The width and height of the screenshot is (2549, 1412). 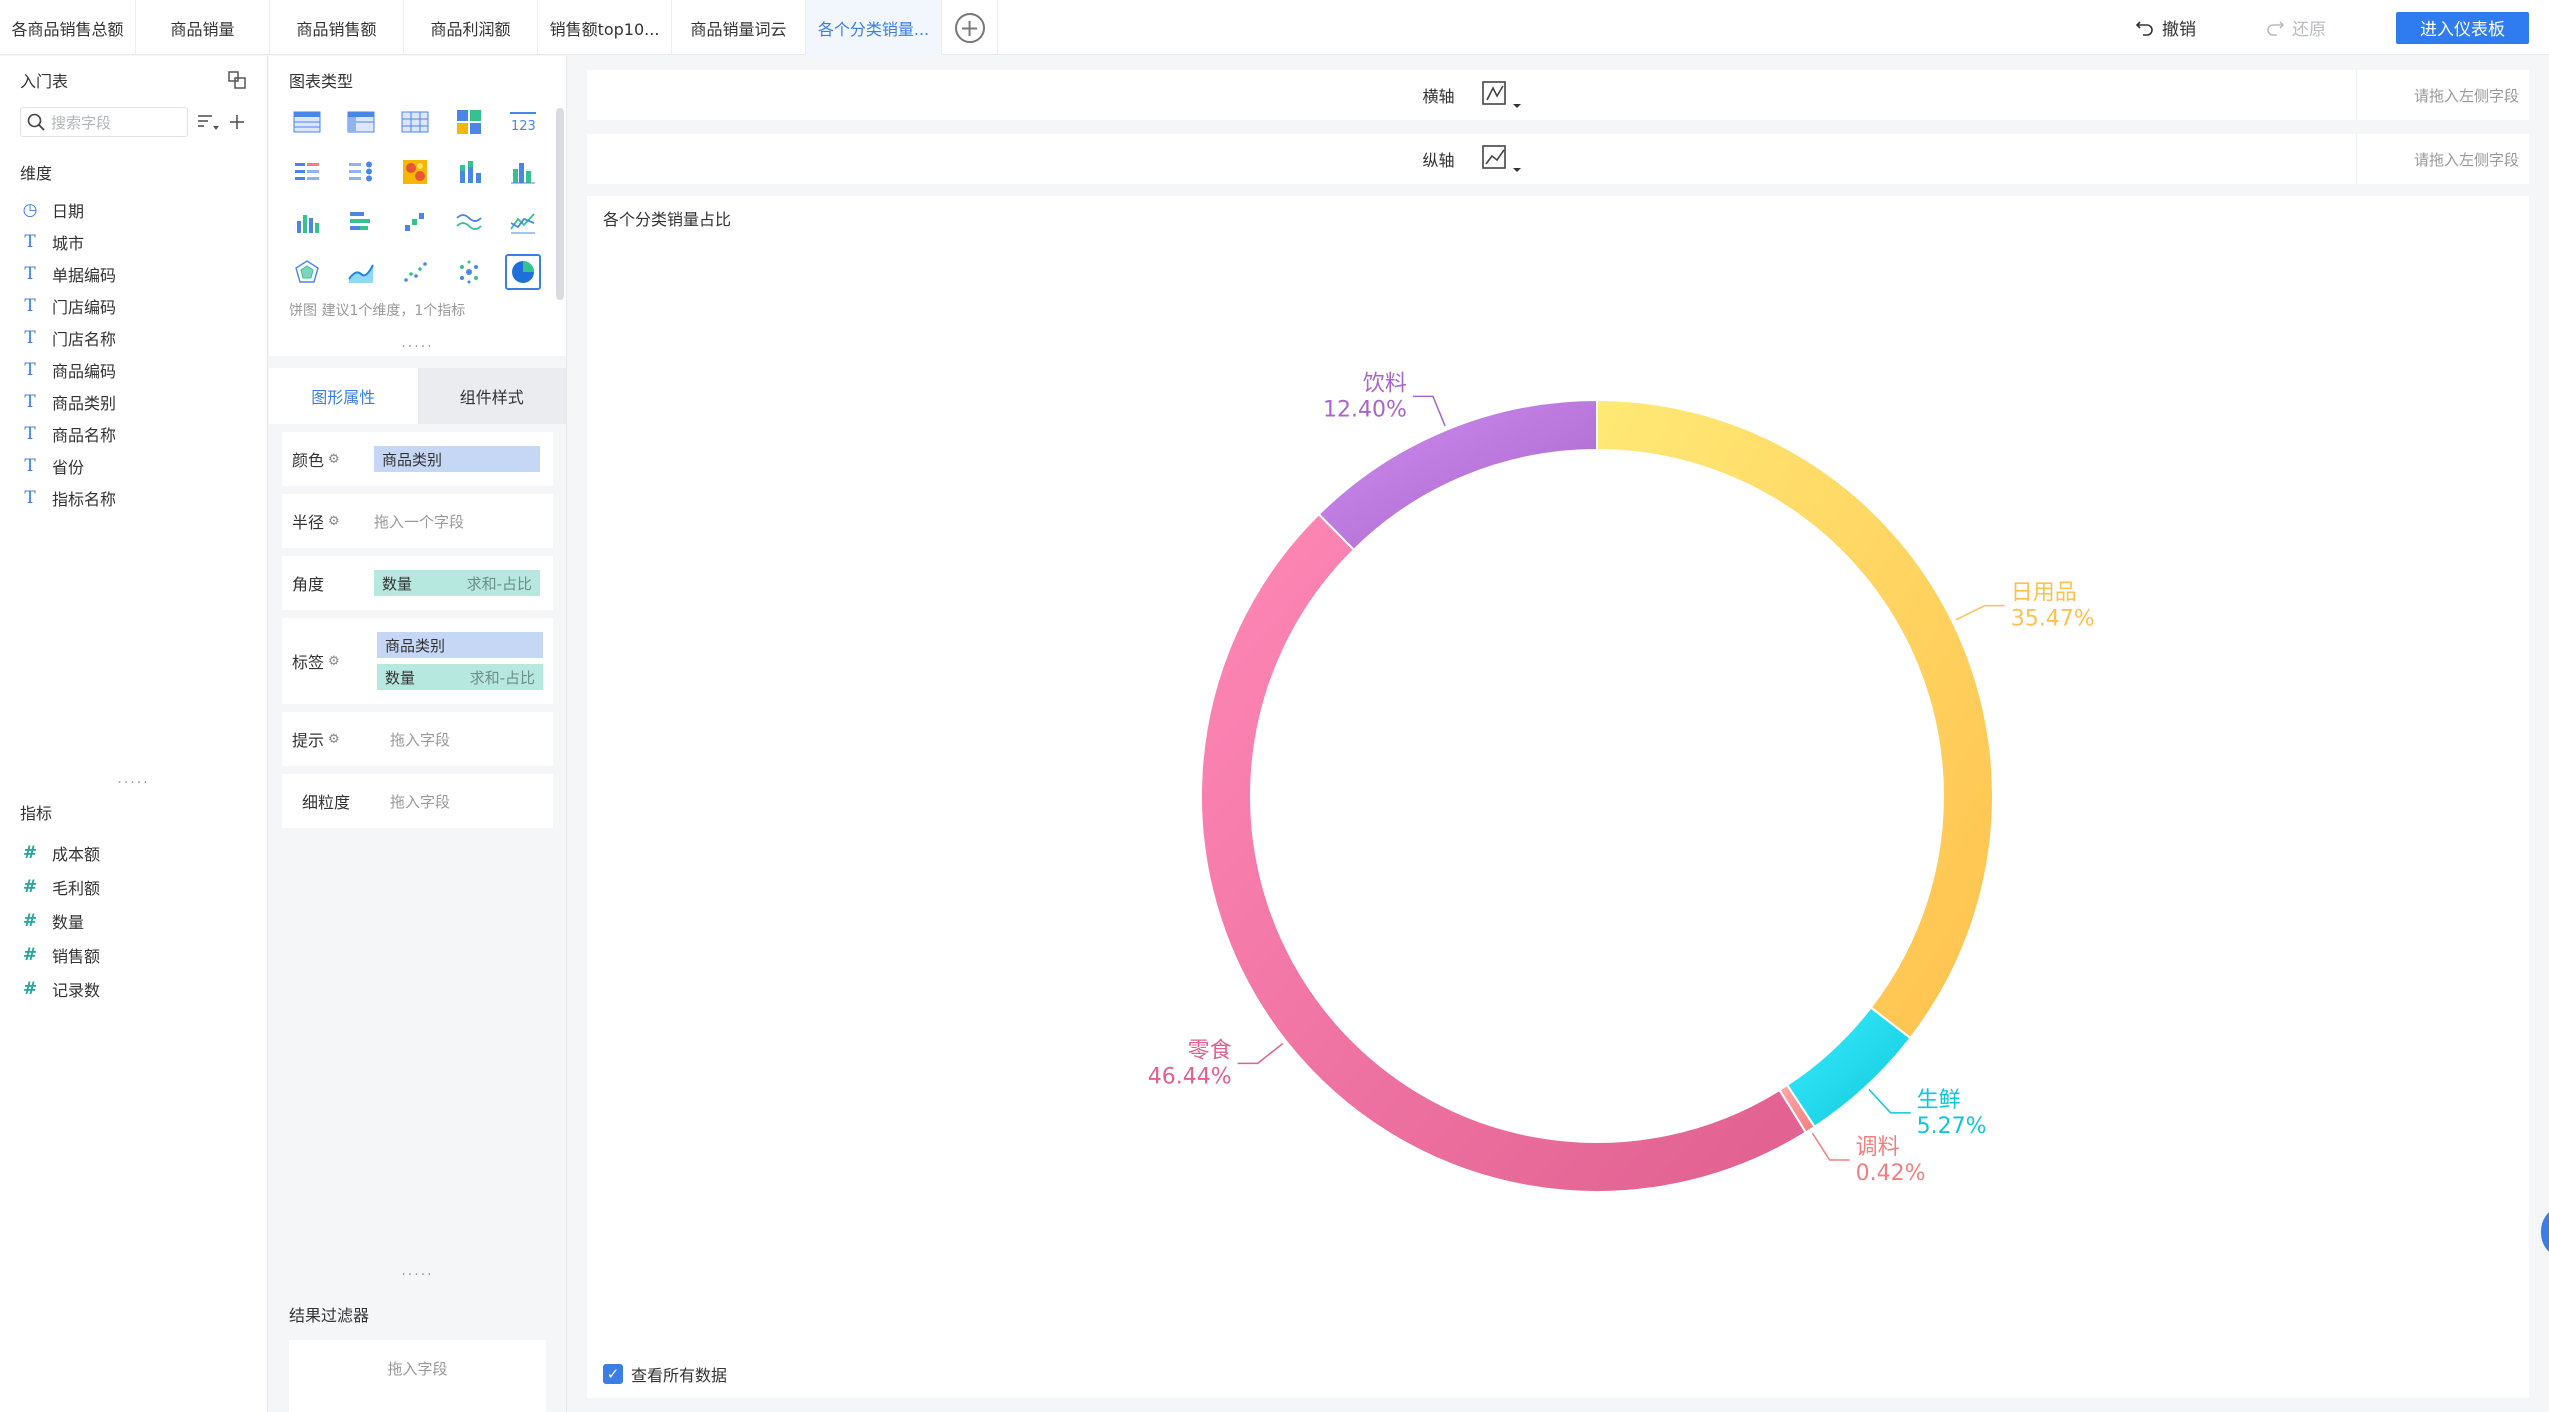 What do you see at coordinates (133, 989) in the screenshot?
I see `metric-field: # 记录数` at bounding box center [133, 989].